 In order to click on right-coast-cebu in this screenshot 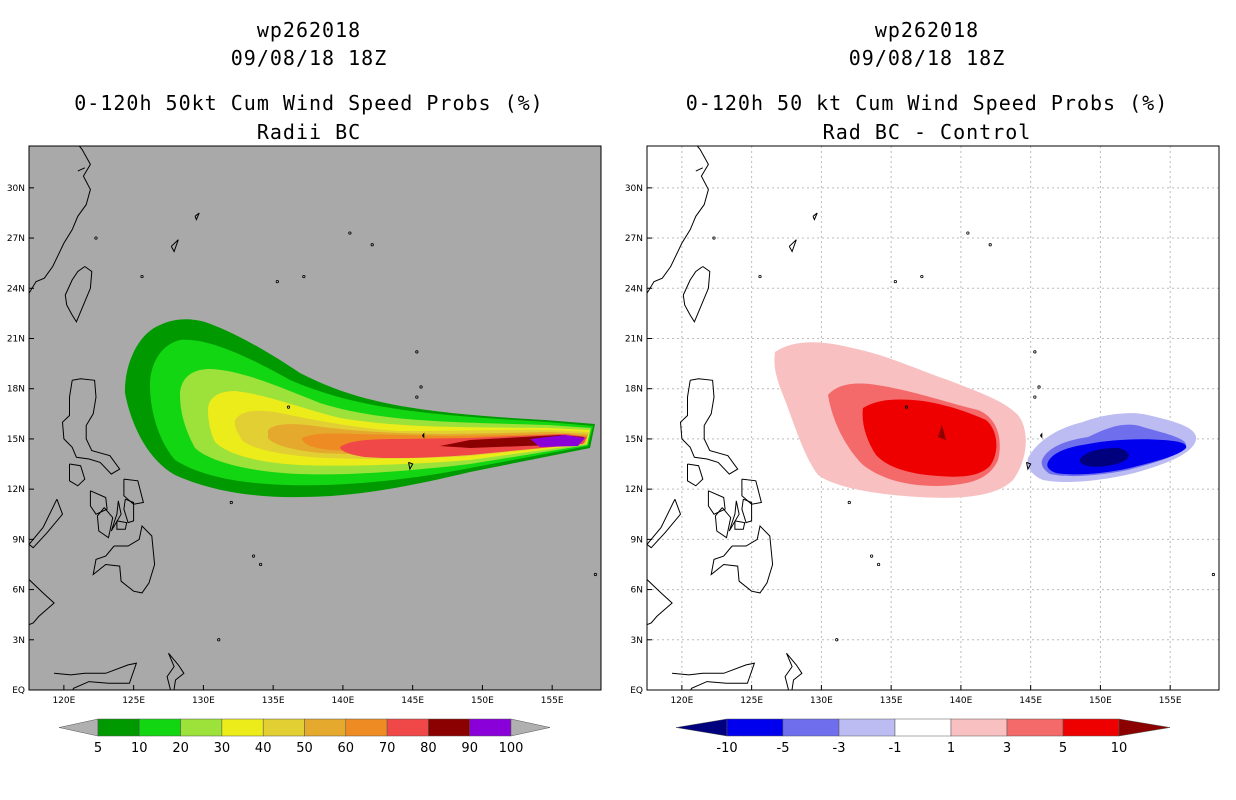, I will do `click(734, 516)`.